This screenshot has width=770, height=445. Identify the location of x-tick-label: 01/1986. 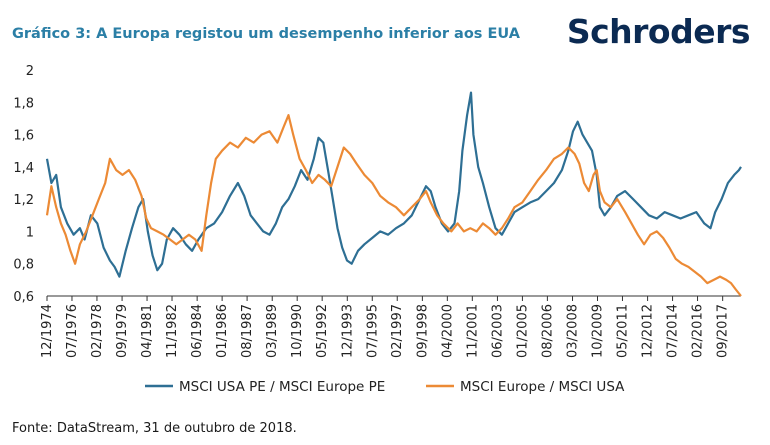
(222, 331).